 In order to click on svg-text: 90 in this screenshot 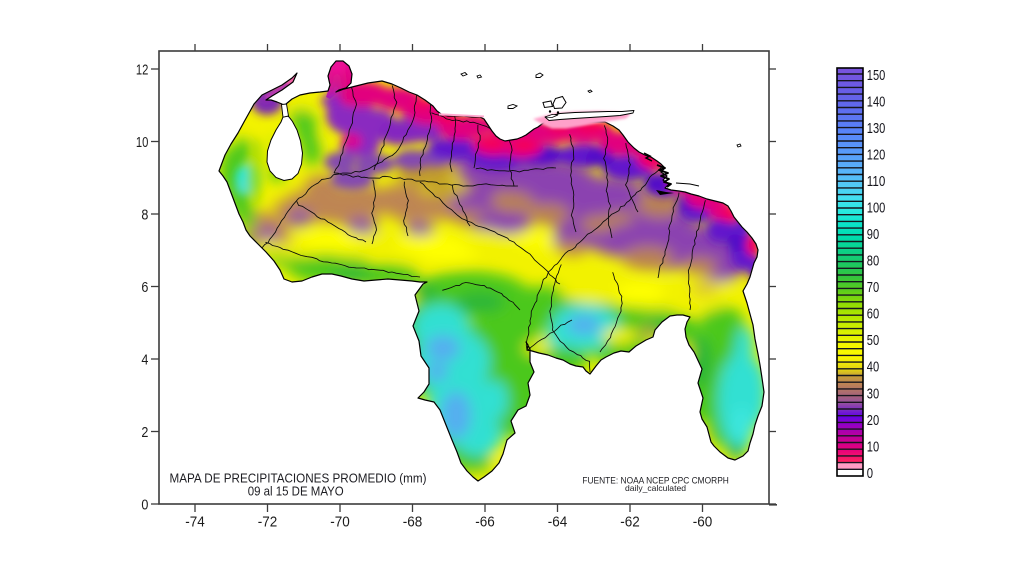, I will do `click(873, 235)`.